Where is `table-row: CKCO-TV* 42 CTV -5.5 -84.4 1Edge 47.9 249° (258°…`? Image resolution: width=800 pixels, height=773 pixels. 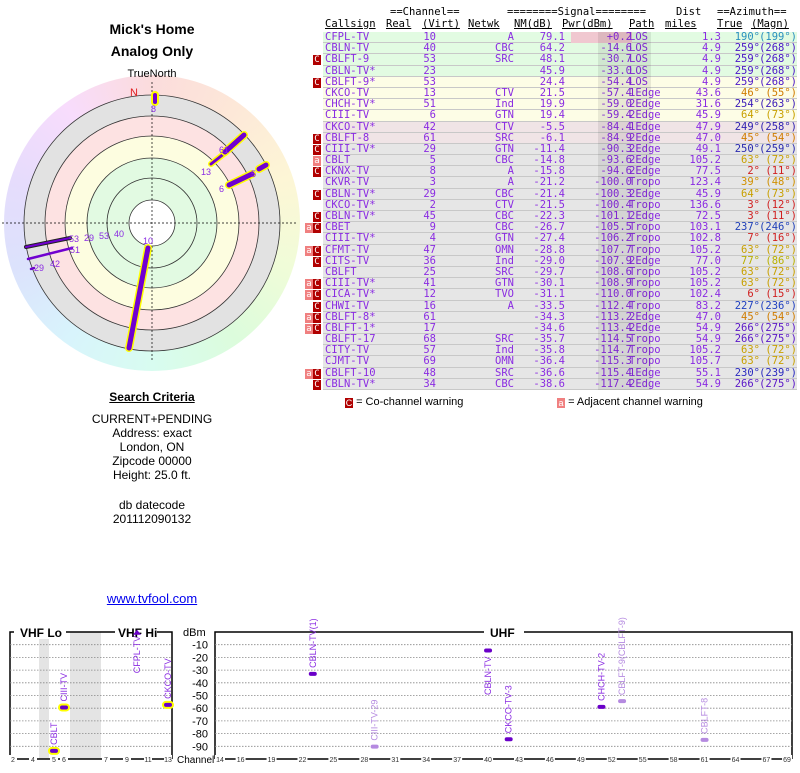 table-row: CKCO-TV* 42 CTV -5.5 -84.4 1Edge 47.9 249° (258°… is located at coordinates (560, 126).